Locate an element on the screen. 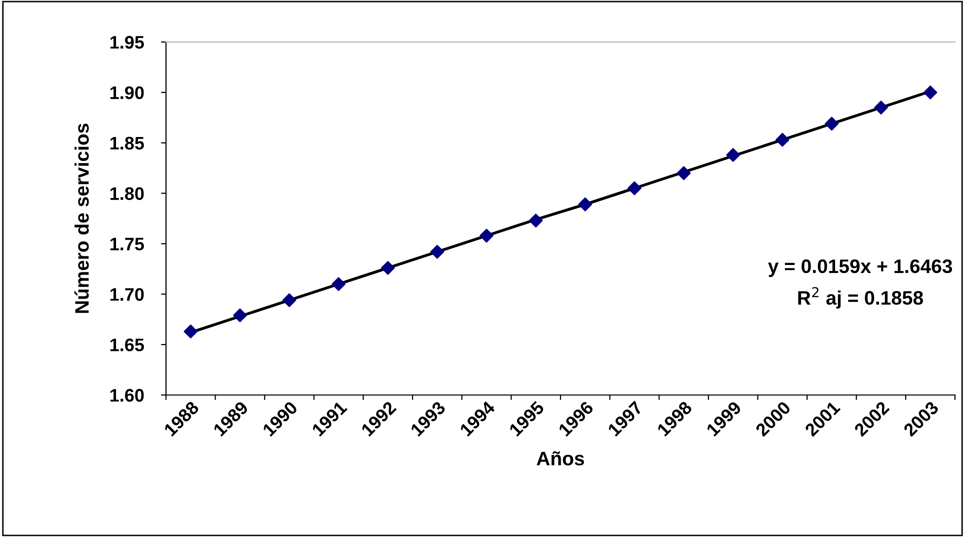  y-axis-title: Número de servicios is located at coordinates (81, 218).